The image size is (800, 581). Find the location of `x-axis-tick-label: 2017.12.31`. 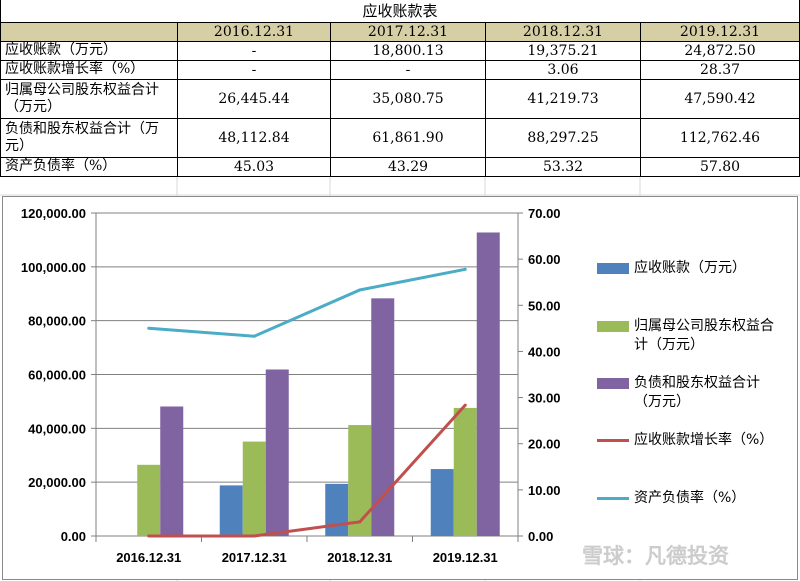

x-axis-tick-label: 2017.12.31 is located at coordinates (254, 557).